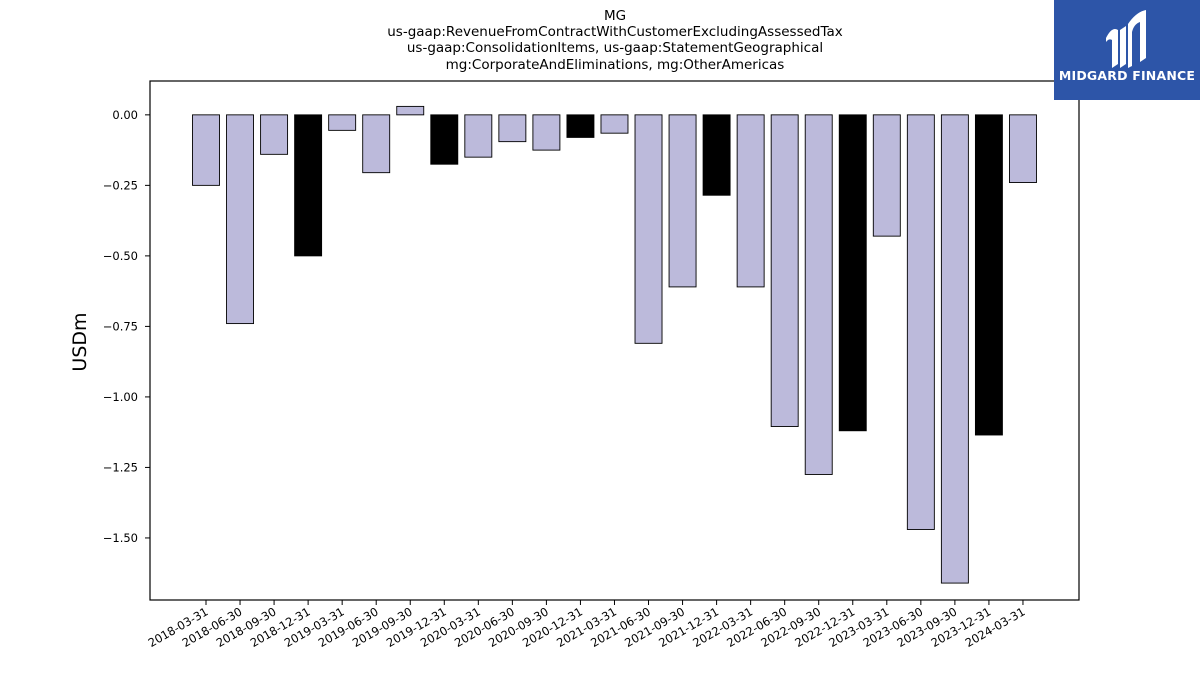 This screenshot has height=675, width=1200. Describe the element at coordinates (120, 326) in the screenshot. I see `y-tick-label: −0.75` at that location.